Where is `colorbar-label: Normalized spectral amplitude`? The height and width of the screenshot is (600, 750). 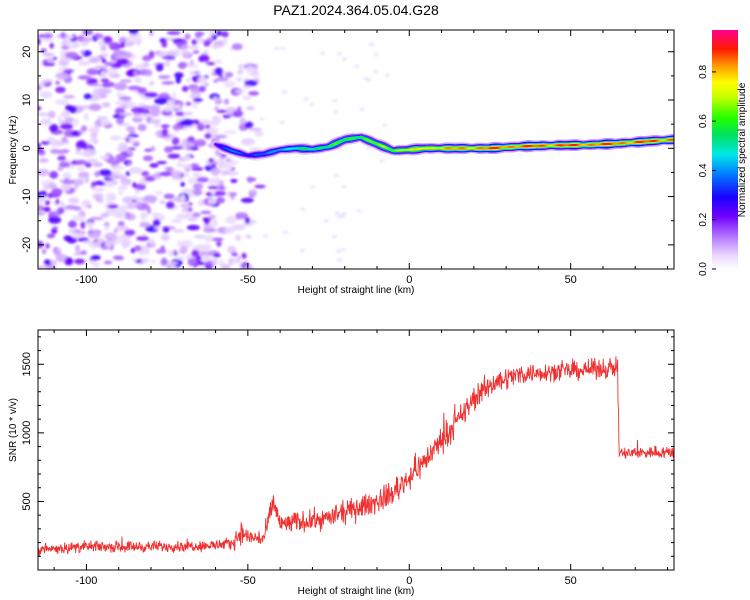
colorbar-label: Normalized spectral amplitude is located at coordinates (742, 149).